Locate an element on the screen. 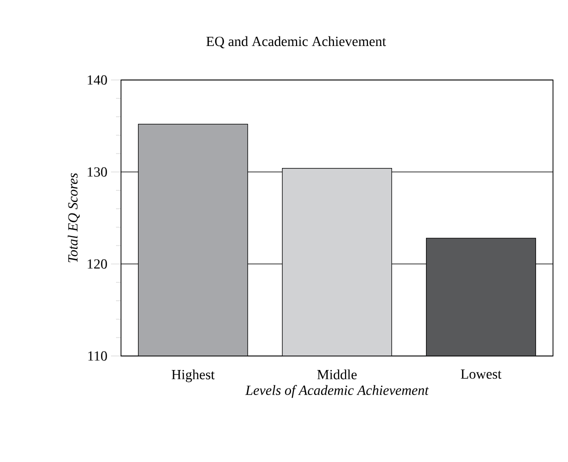 The image size is (568, 462). x-tick-label: Lowest is located at coordinates (481, 374).